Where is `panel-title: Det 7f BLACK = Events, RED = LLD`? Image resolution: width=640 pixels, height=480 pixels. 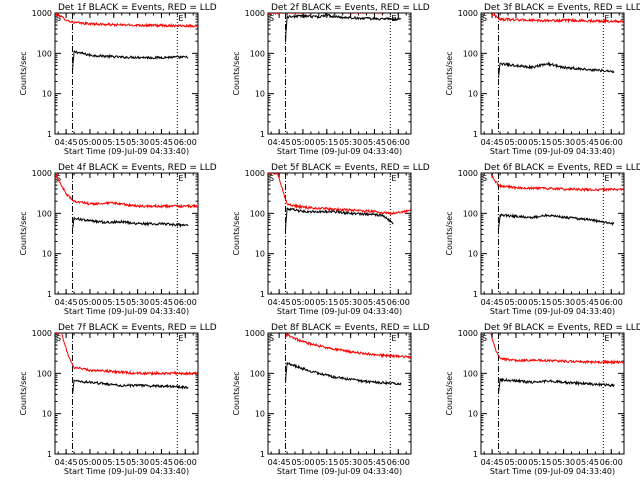
panel-title: Det 7f BLACK = Events, RED = LLD is located at coordinates (137, 328).